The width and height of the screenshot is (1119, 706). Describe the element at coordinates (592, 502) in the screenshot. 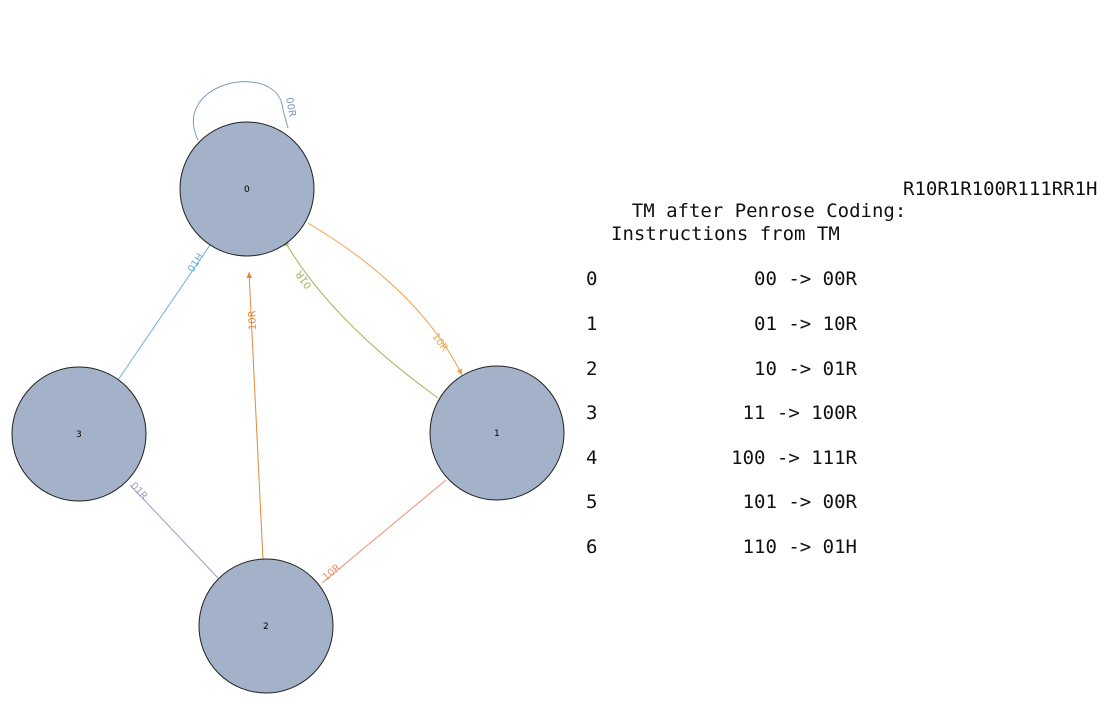

I see `instruction-index: 5` at that location.